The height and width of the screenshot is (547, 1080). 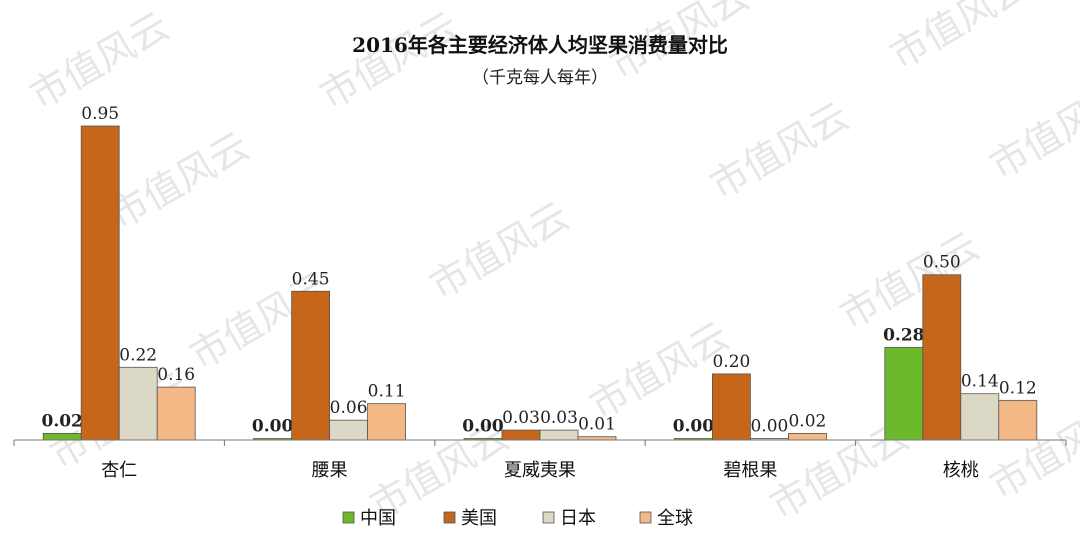 What do you see at coordinates (176, 375) in the screenshot?
I see `data-label: 0.16` at bounding box center [176, 375].